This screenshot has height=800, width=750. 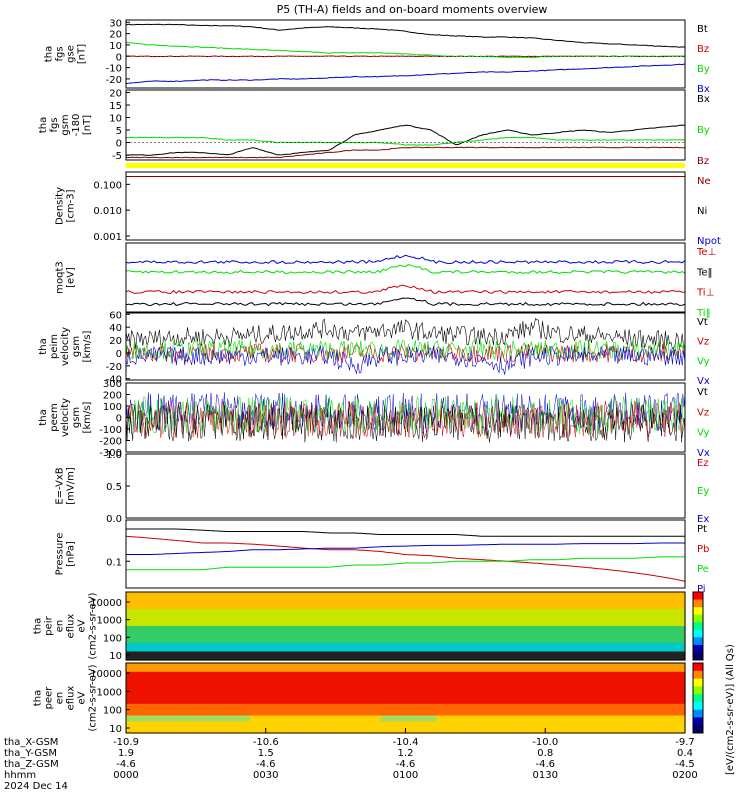 I want to click on y-tick-label: 0.100, so click(x=107, y=185).